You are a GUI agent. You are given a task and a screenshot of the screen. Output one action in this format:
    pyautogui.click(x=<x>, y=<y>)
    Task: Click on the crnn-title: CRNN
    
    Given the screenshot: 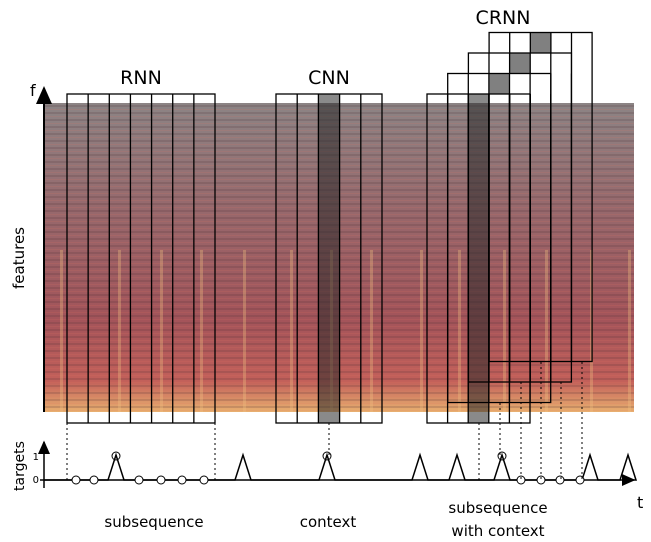 What is the action you would take?
    pyautogui.click(x=503, y=18)
    